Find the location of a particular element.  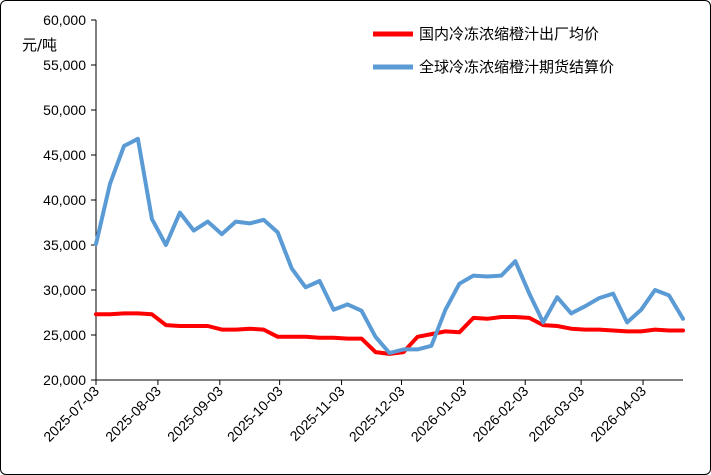

y-tick-label: 25,000 is located at coordinates (64, 335).